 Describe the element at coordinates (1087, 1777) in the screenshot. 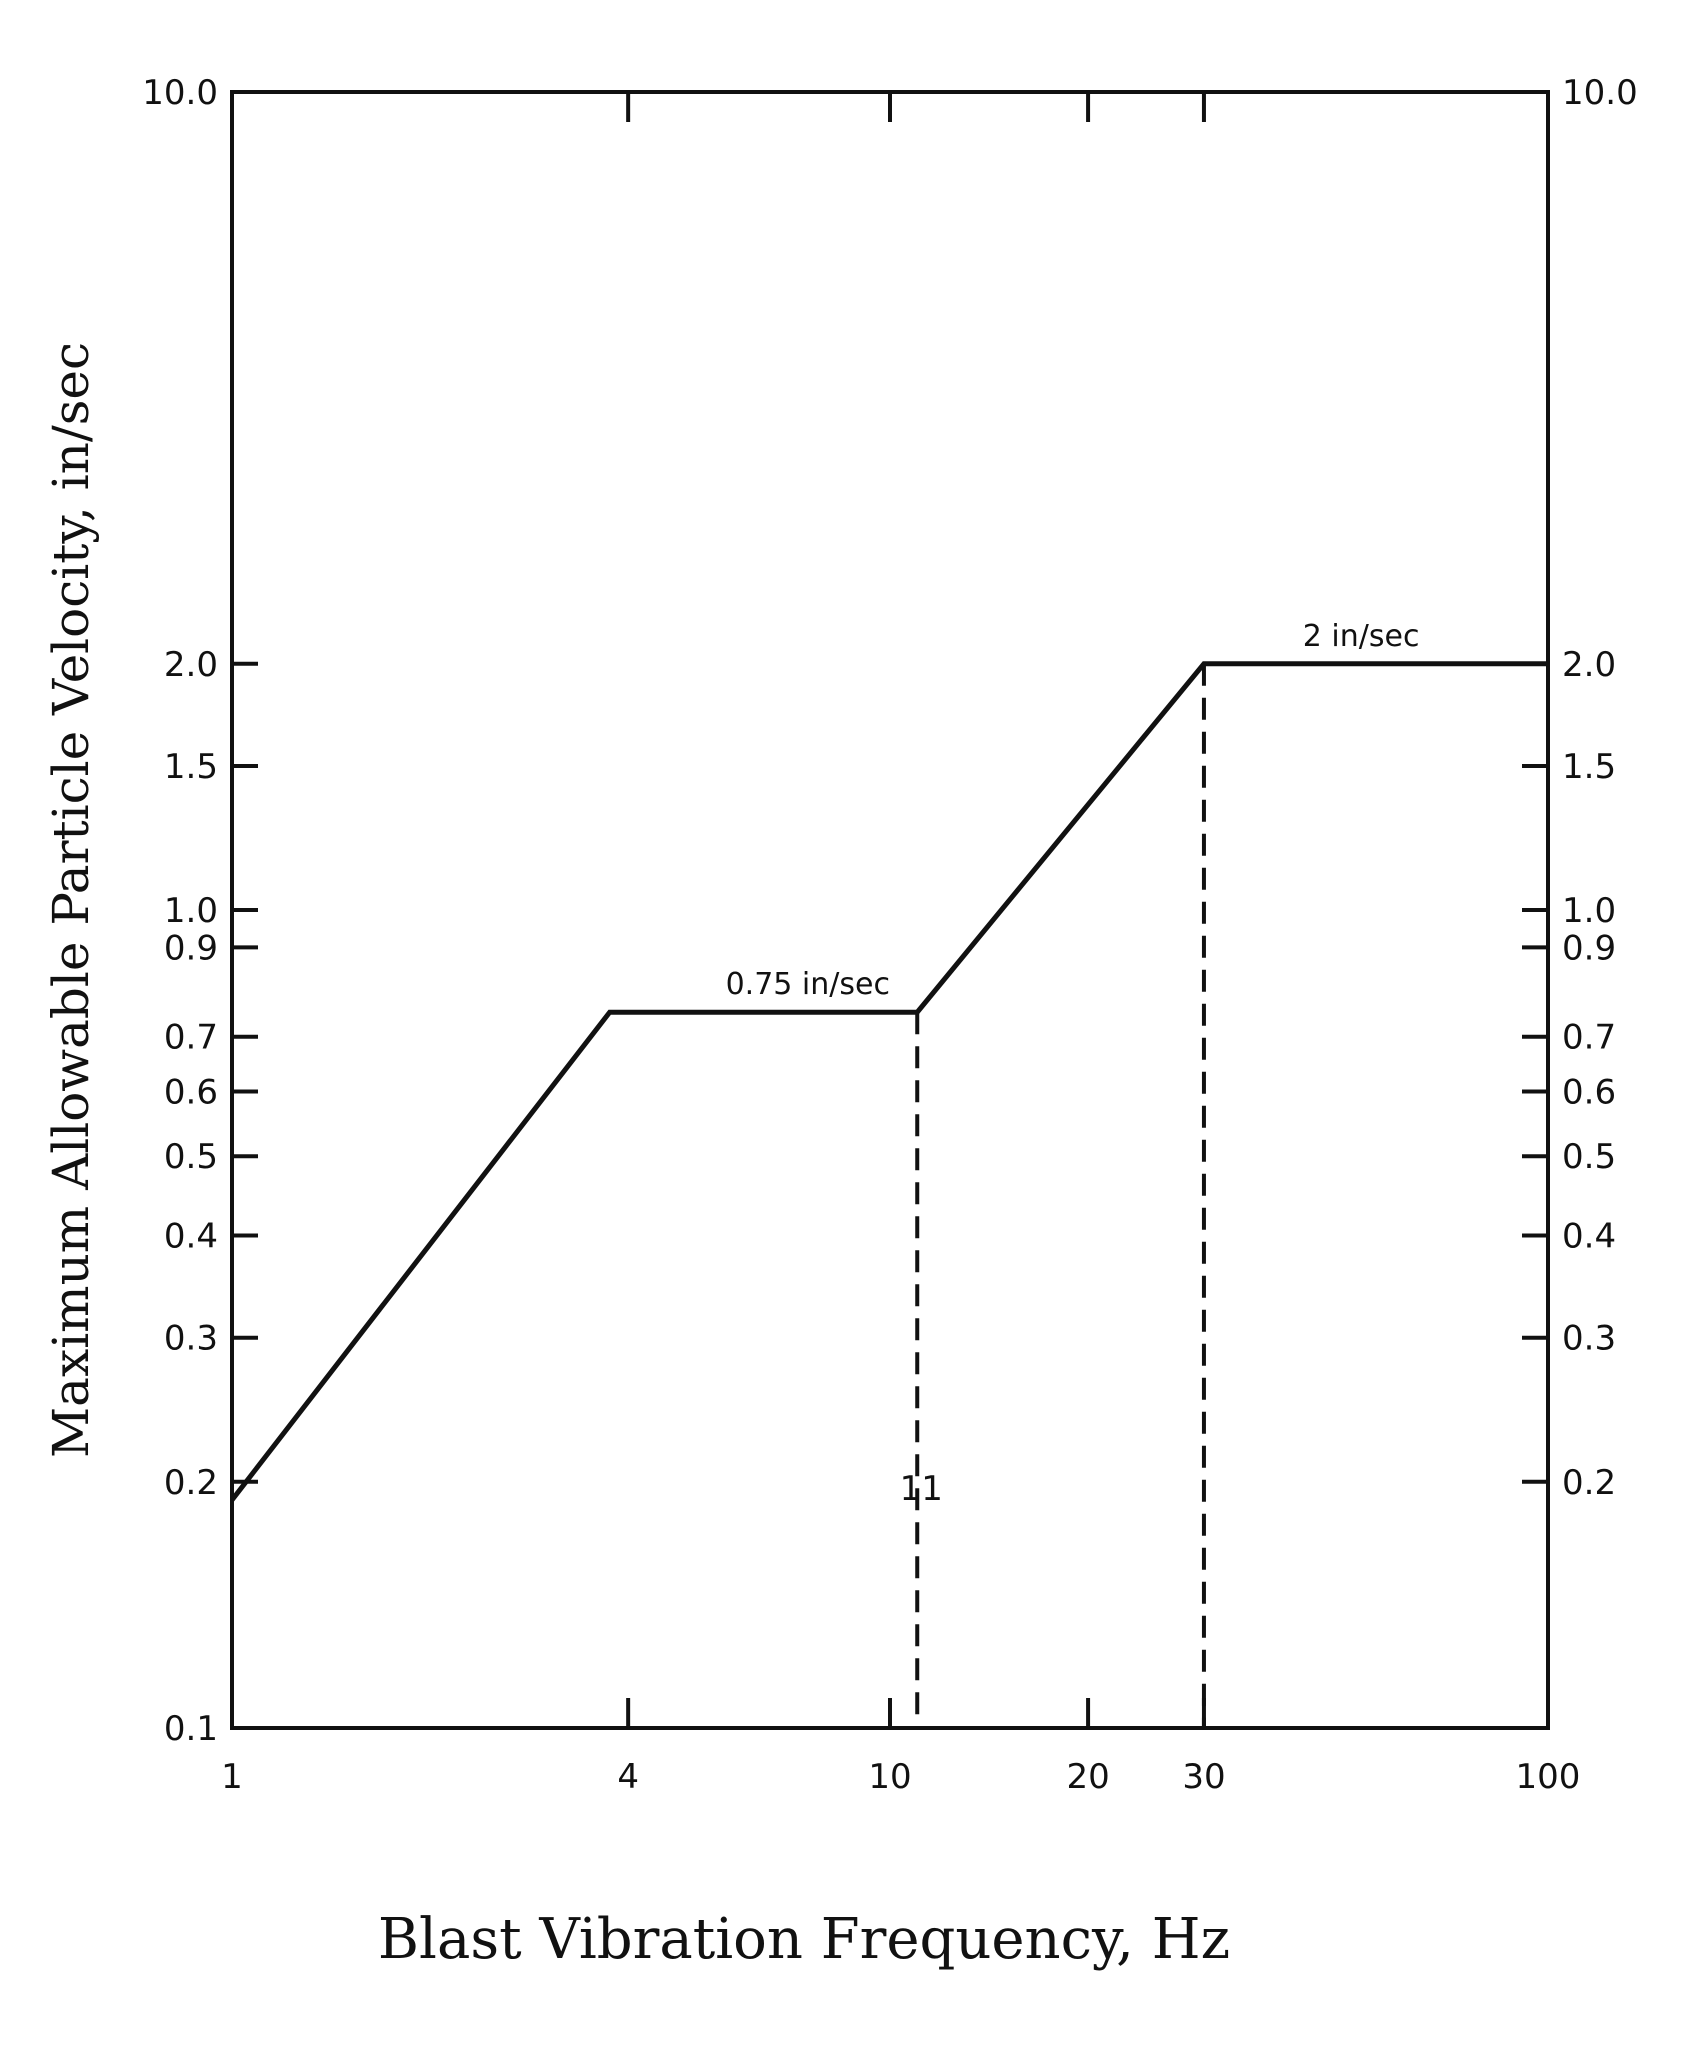

I see `x-tick-label: 20` at that location.